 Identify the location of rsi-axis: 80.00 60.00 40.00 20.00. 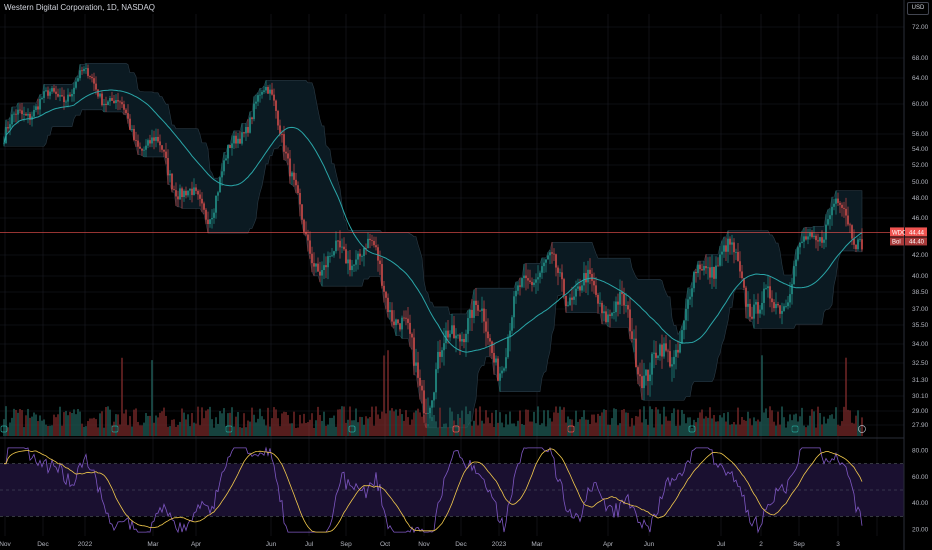
(920, 491).